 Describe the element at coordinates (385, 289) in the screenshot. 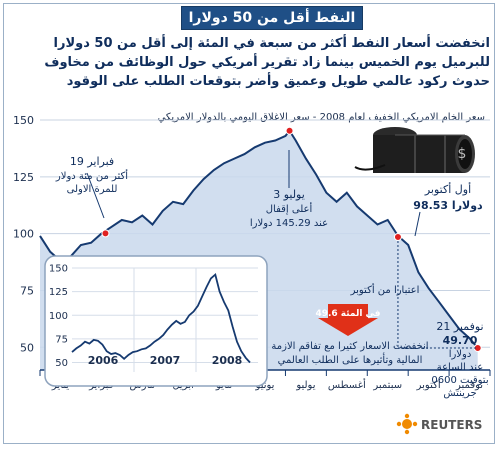

I see `drop-label: اعتبارا من أكتوبر` at that location.